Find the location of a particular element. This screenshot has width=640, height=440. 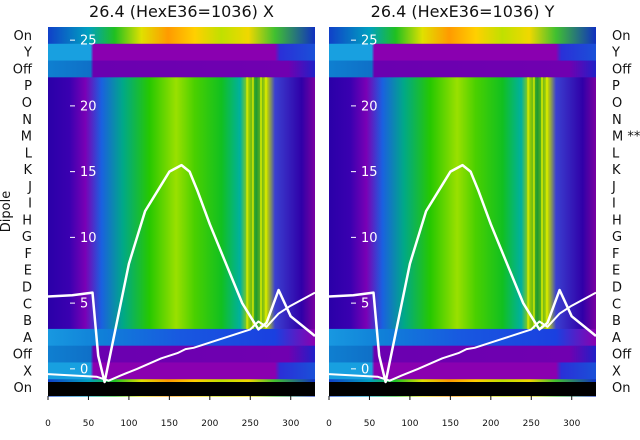

row-label: M ** is located at coordinates (626, 137).